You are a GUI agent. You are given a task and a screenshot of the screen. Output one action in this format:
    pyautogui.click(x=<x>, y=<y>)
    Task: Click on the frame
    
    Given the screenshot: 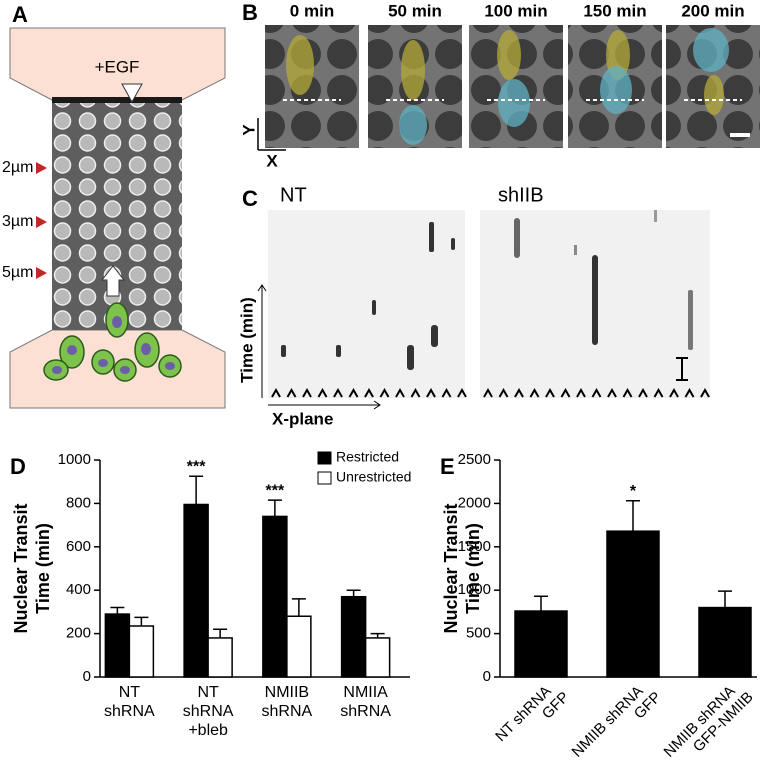 What is the action you would take?
    pyautogui.click(x=312, y=86)
    